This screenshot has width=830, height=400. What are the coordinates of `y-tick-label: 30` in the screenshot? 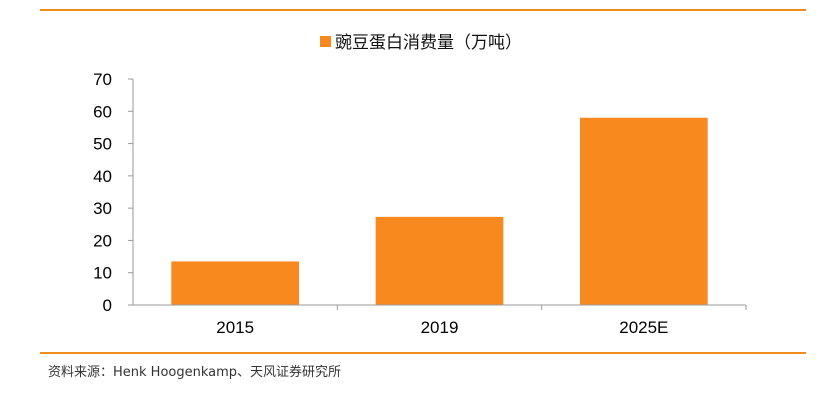 It's located at (102, 208).